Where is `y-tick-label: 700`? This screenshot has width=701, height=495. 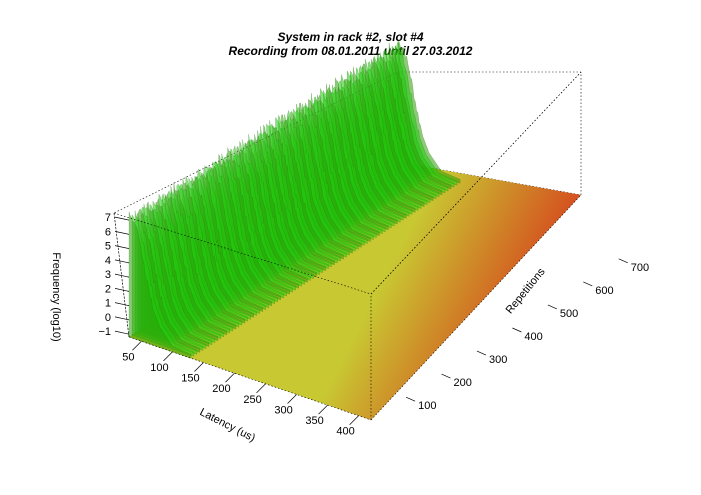 y-tick-label: 700 is located at coordinates (640, 268).